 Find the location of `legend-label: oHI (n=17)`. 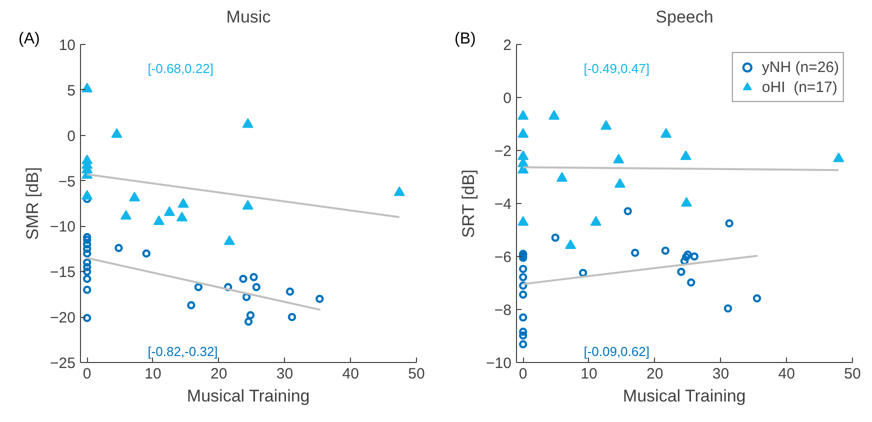

legend-label: oHI (n=17) is located at coordinates (800, 87).